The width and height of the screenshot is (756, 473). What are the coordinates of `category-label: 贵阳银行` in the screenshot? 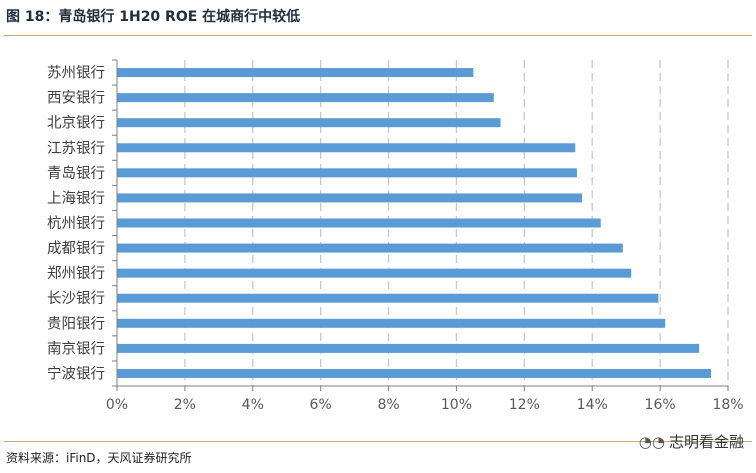 It's located at (76, 323).